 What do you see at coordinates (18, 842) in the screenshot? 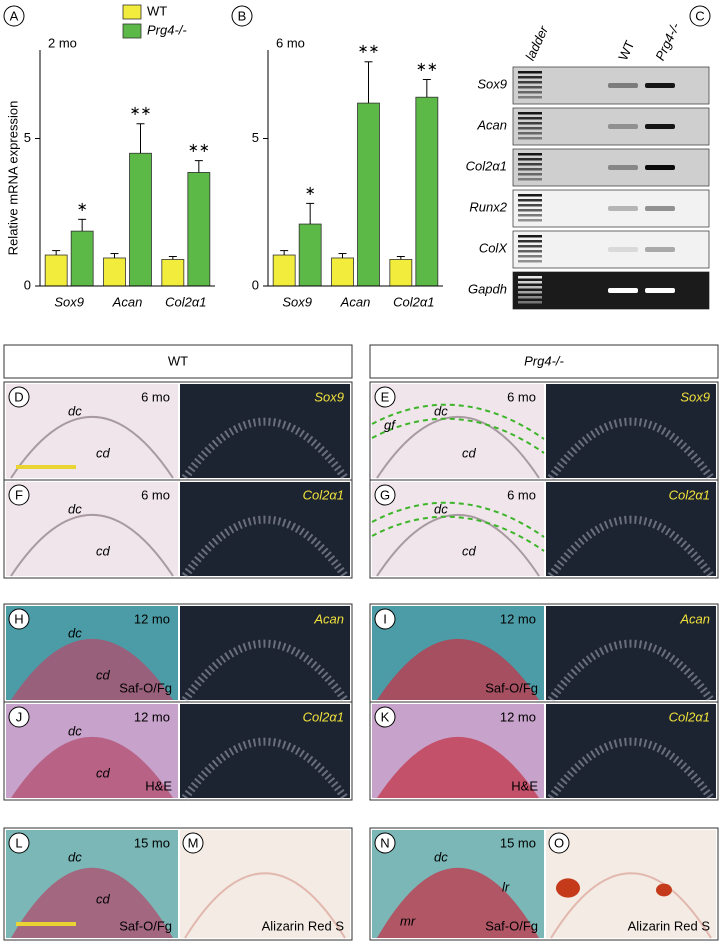
I see `panel-letter: L` at bounding box center [18, 842].